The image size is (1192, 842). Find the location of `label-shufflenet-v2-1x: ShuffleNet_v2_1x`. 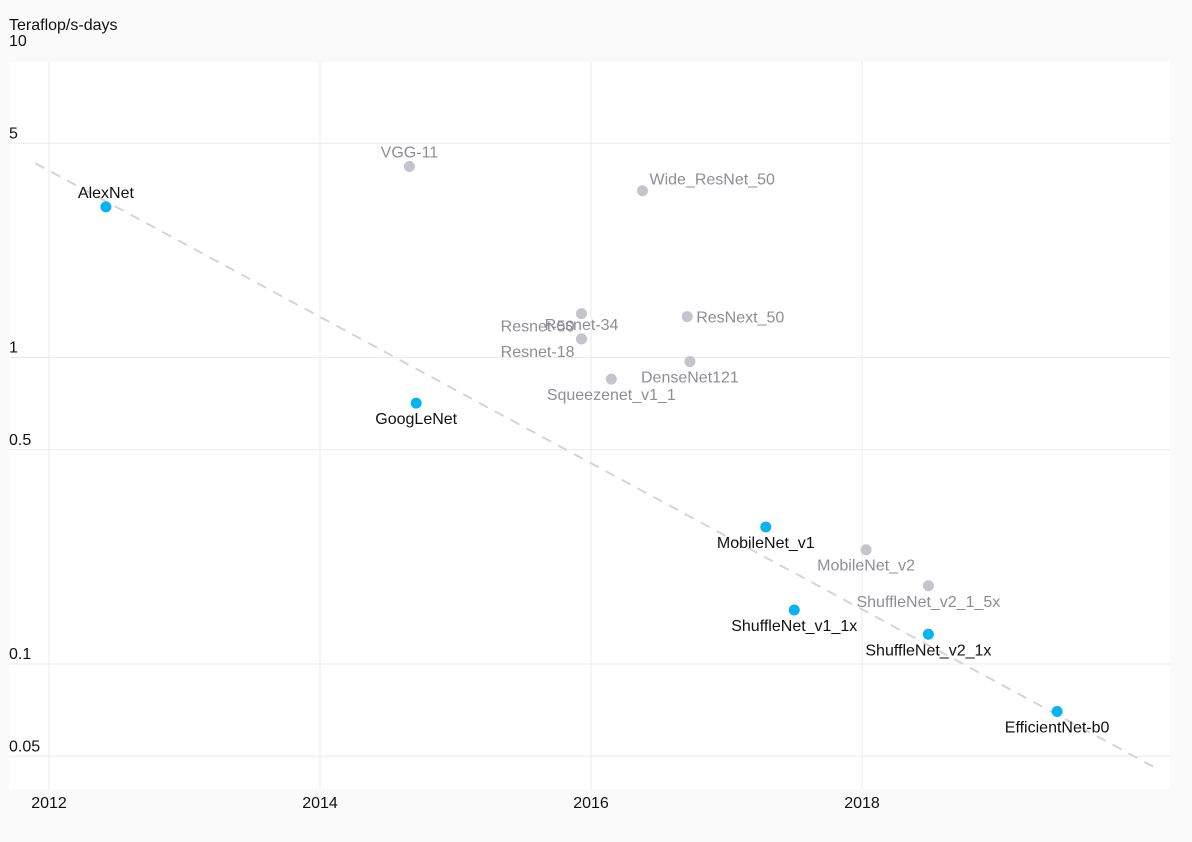

label-shufflenet-v2-1x: ShuffleNet_v2_1x is located at coordinates (928, 650).